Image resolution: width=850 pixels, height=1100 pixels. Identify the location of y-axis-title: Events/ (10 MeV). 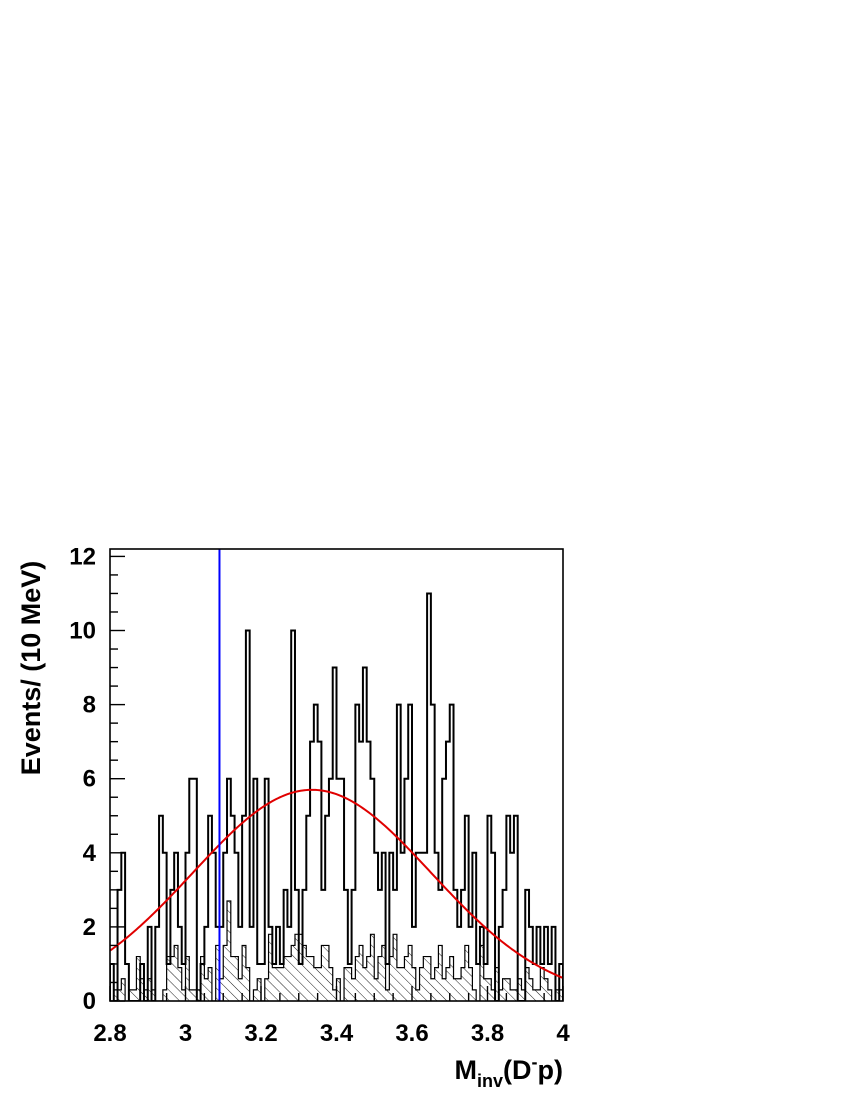
(31, 668).